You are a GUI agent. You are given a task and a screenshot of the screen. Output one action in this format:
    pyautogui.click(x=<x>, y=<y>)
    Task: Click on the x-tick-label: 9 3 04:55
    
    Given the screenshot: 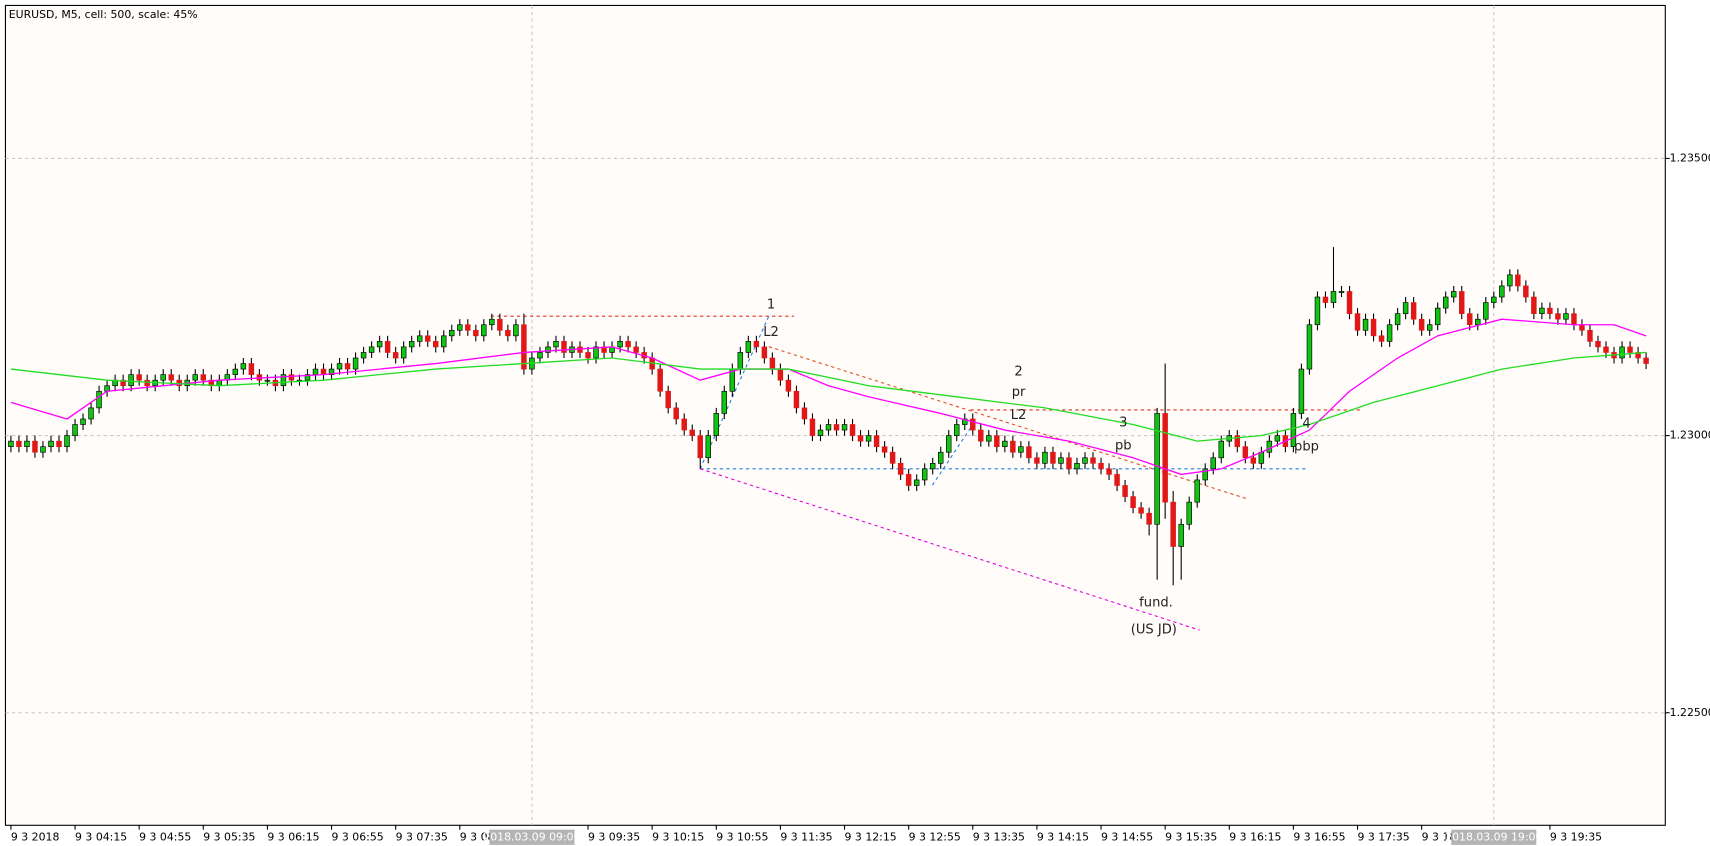 What is the action you would take?
    pyautogui.click(x=165, y=836)
    